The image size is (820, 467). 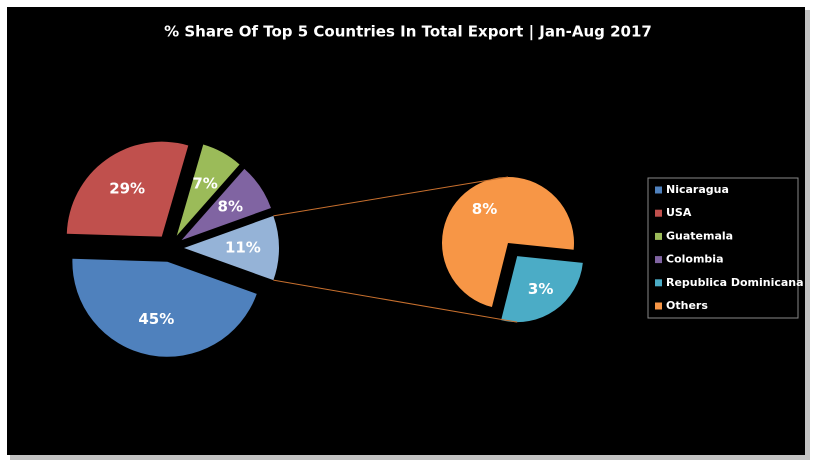 What do you see at coordinates (156, 319) in the screenshot?
I see `data-label: 45%` at bounding box center [156, 319].